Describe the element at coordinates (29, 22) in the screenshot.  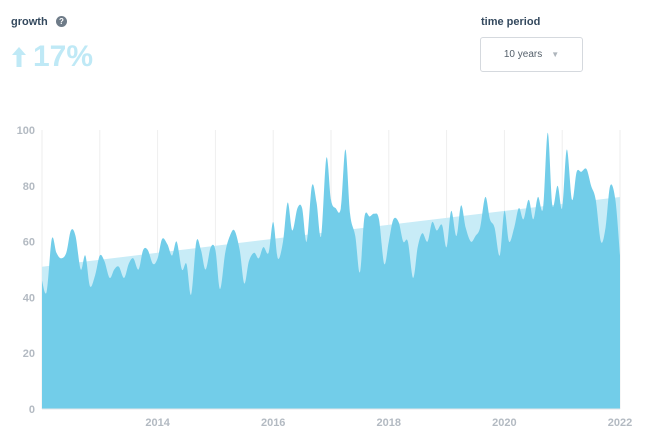
I see `growth-label: growth` at that location.